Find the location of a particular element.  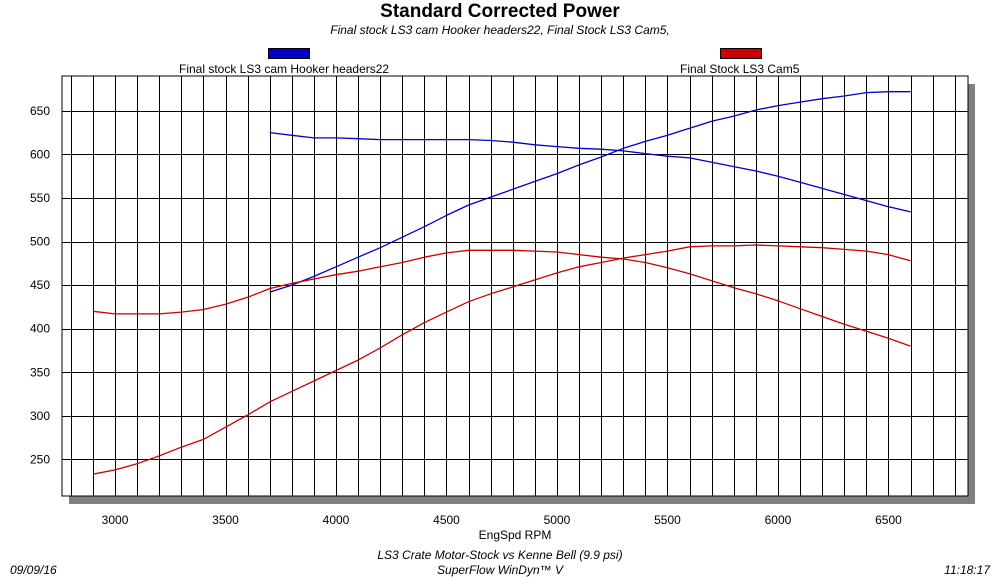

x-axis-label: EngSpd RPM is located at coordinates (515, 535).